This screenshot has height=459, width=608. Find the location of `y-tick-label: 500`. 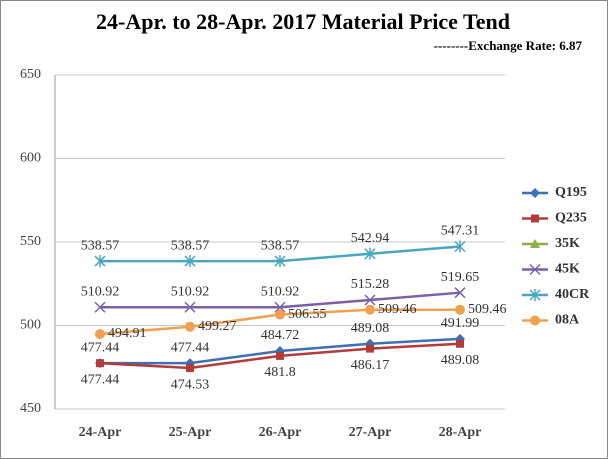

y-tick-label: 500 is located at coordinates (30, 325).